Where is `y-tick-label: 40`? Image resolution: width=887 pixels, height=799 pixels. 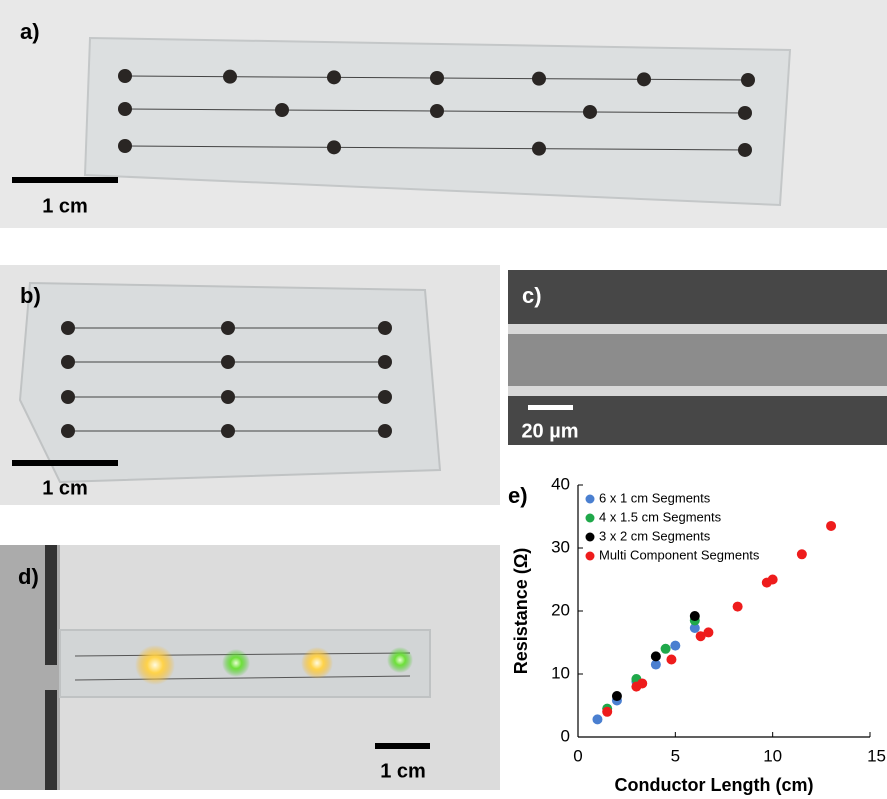 y-tick-label: 40 is located at coordinates (560, 483).